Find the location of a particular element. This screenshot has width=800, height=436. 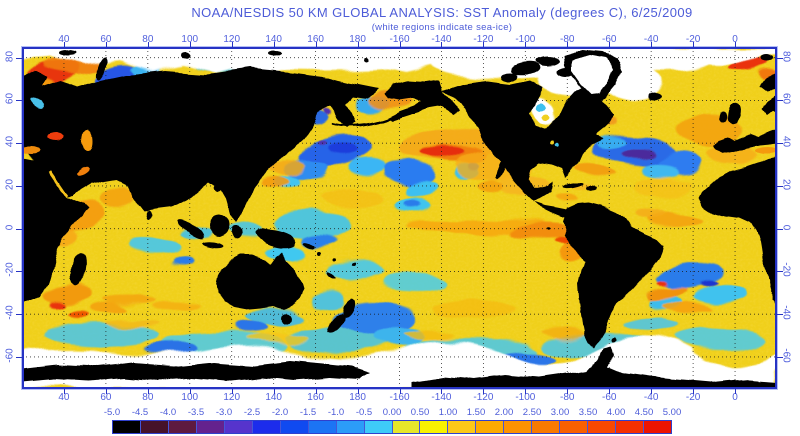

red-sea is located at coordinates (58, 183).